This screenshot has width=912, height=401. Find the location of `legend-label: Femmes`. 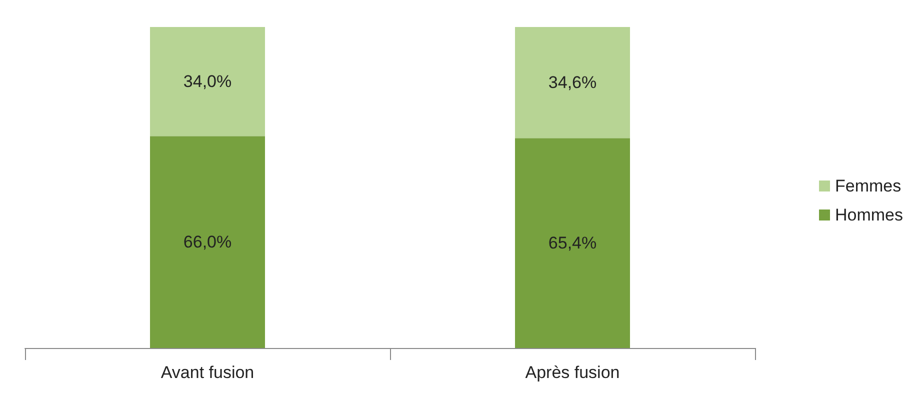

legend-label: Femmes is located at coordinates (868, 186).